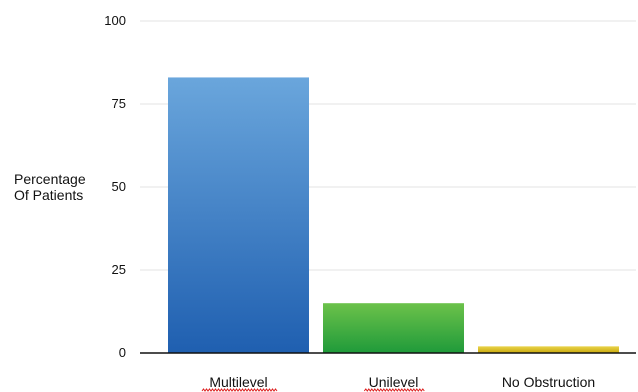 The height and width of the screenshot is (392, 638). Describe the element at coordinates (119, 103) in the screenshot. I see `y-tick-label-75: 75` at that location.